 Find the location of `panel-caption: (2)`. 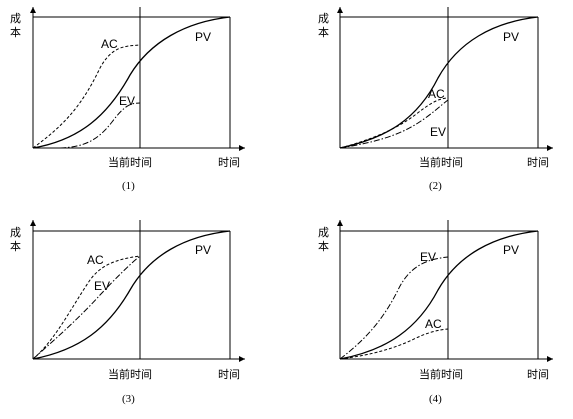

panel-caption: (2) is located at coordinates (435, 186).